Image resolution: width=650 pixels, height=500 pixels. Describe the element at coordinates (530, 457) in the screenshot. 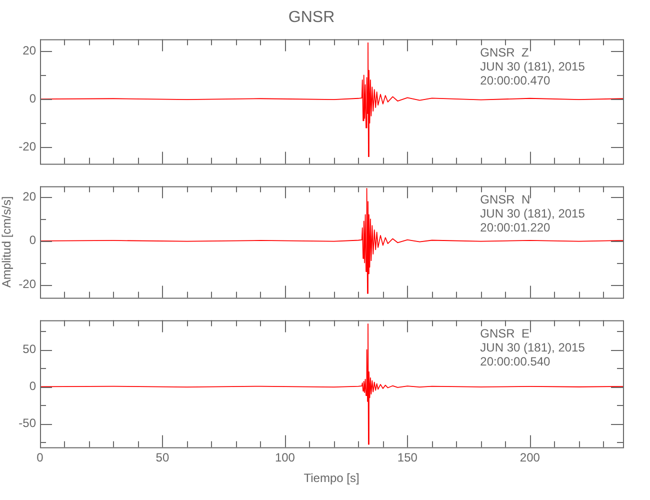

I see `x-tick-label: 200` at that location.